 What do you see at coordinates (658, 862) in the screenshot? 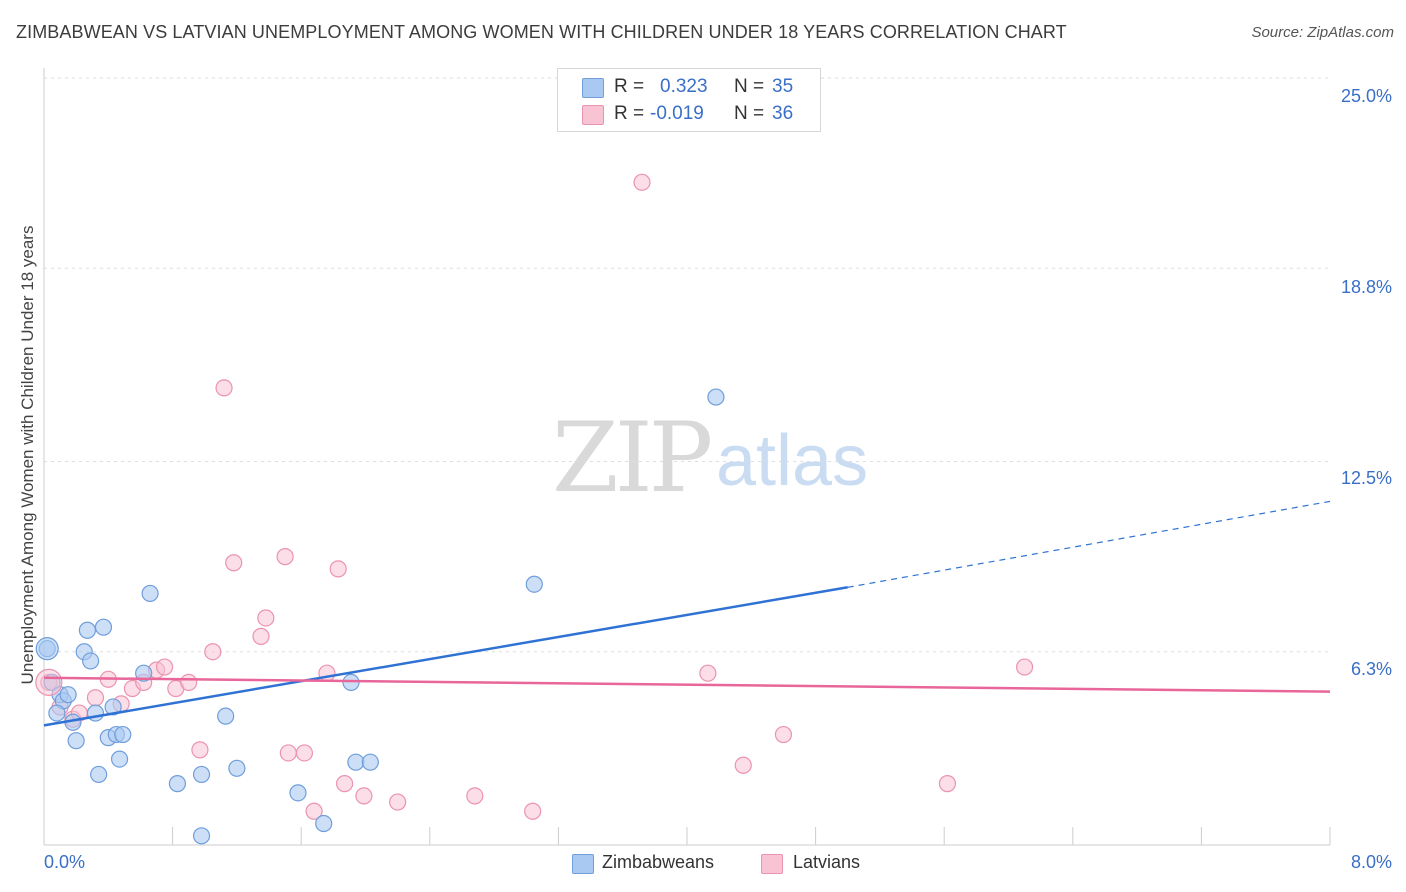
I see `zimbabweans-label: Zimbabweans` at bounding box center [658, 862].